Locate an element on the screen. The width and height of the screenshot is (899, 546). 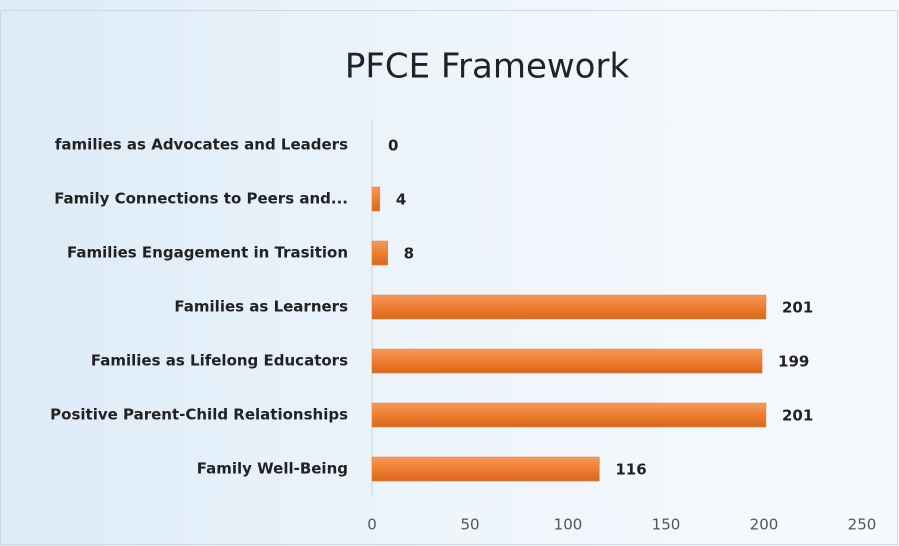
data-label: 4 is located at coordinates (401, 200).